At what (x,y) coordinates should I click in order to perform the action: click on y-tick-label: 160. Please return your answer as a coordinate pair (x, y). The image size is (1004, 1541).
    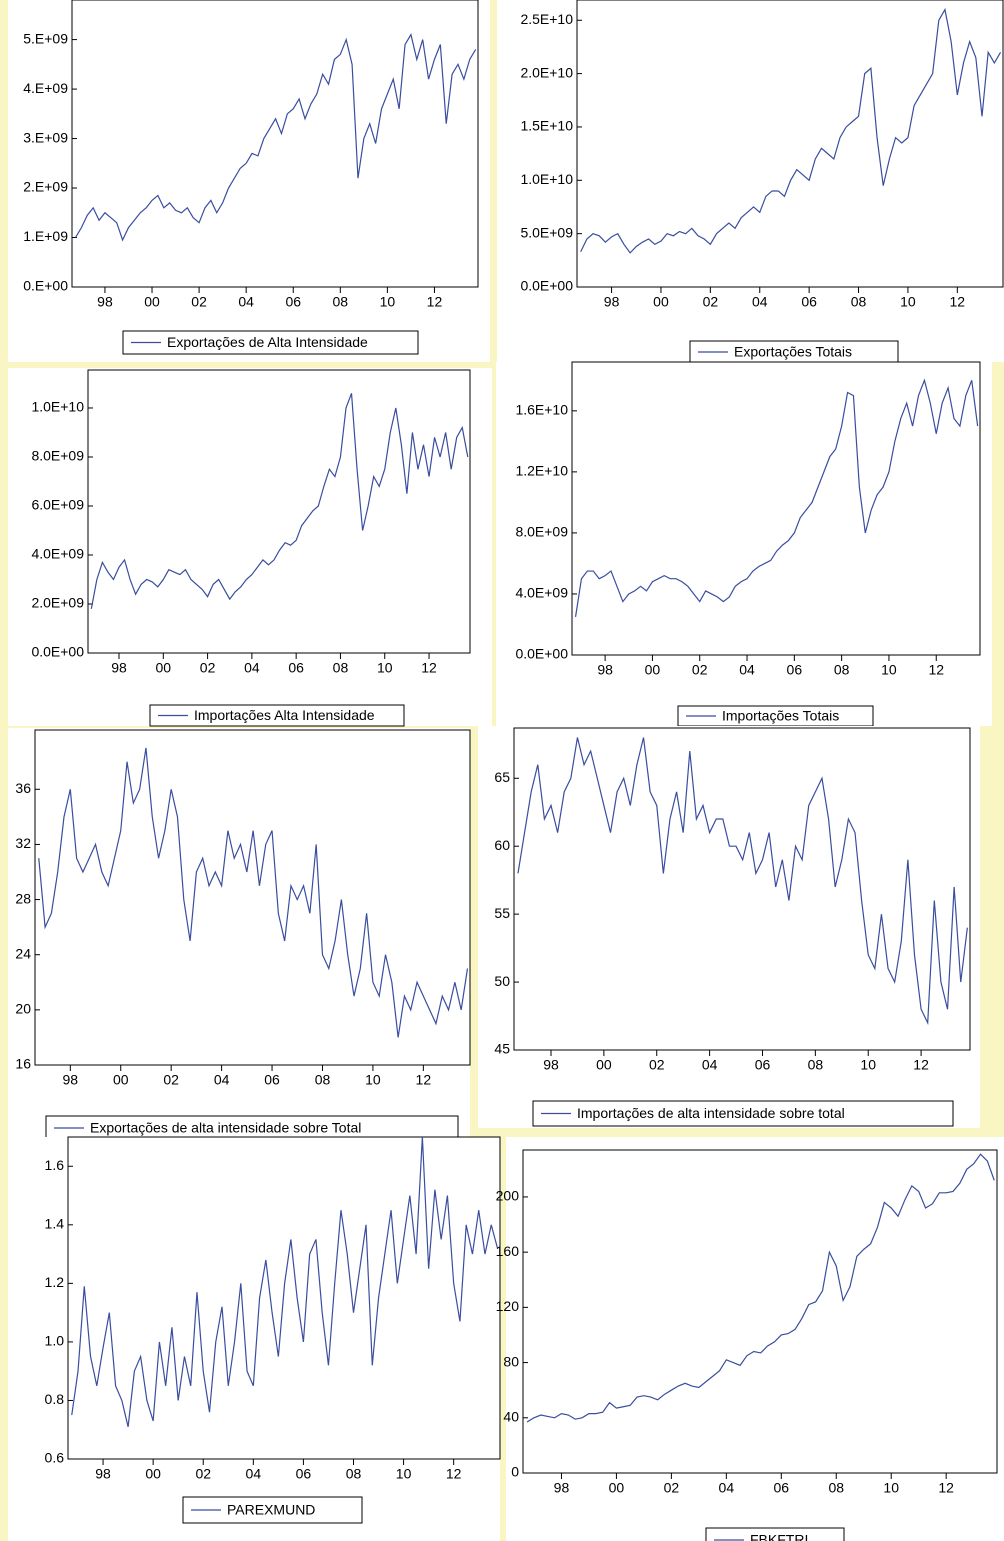
    Looking at the image, I should click on (508, 1251).